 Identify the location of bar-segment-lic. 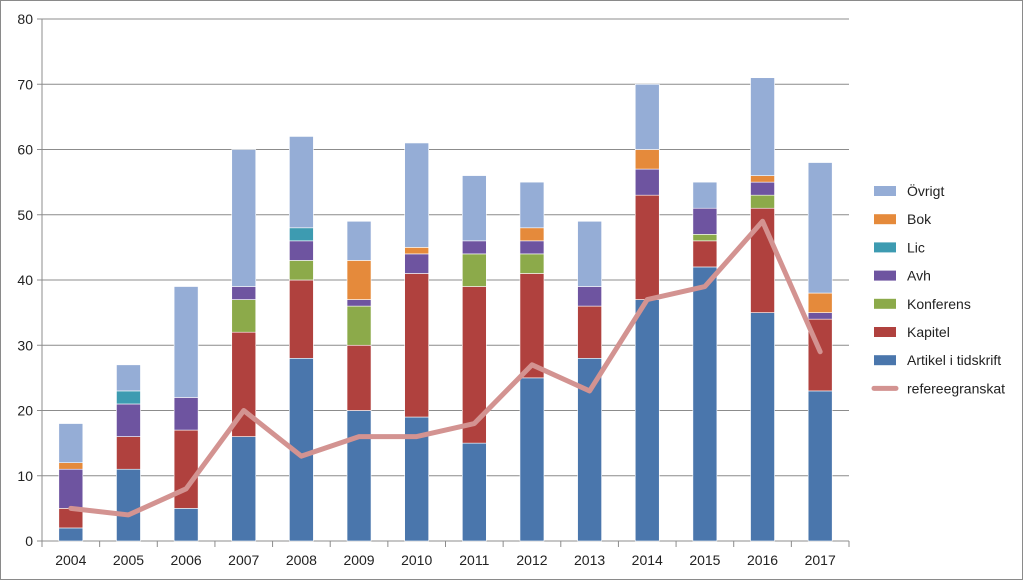
(128, 397).